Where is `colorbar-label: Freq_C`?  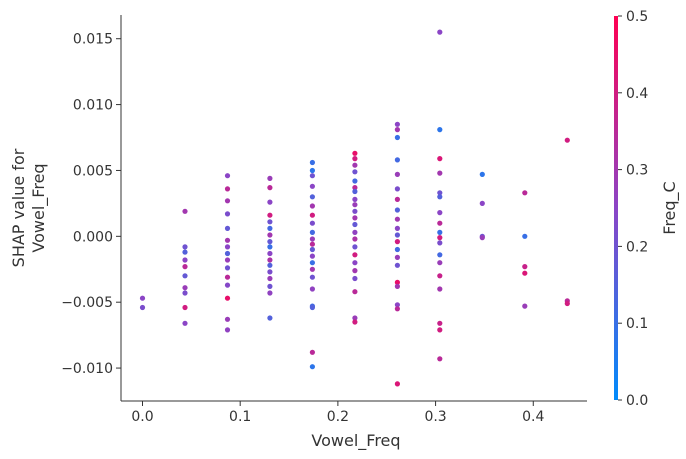
colorbar-label: Freq_C is located at coordinates (670, 207).